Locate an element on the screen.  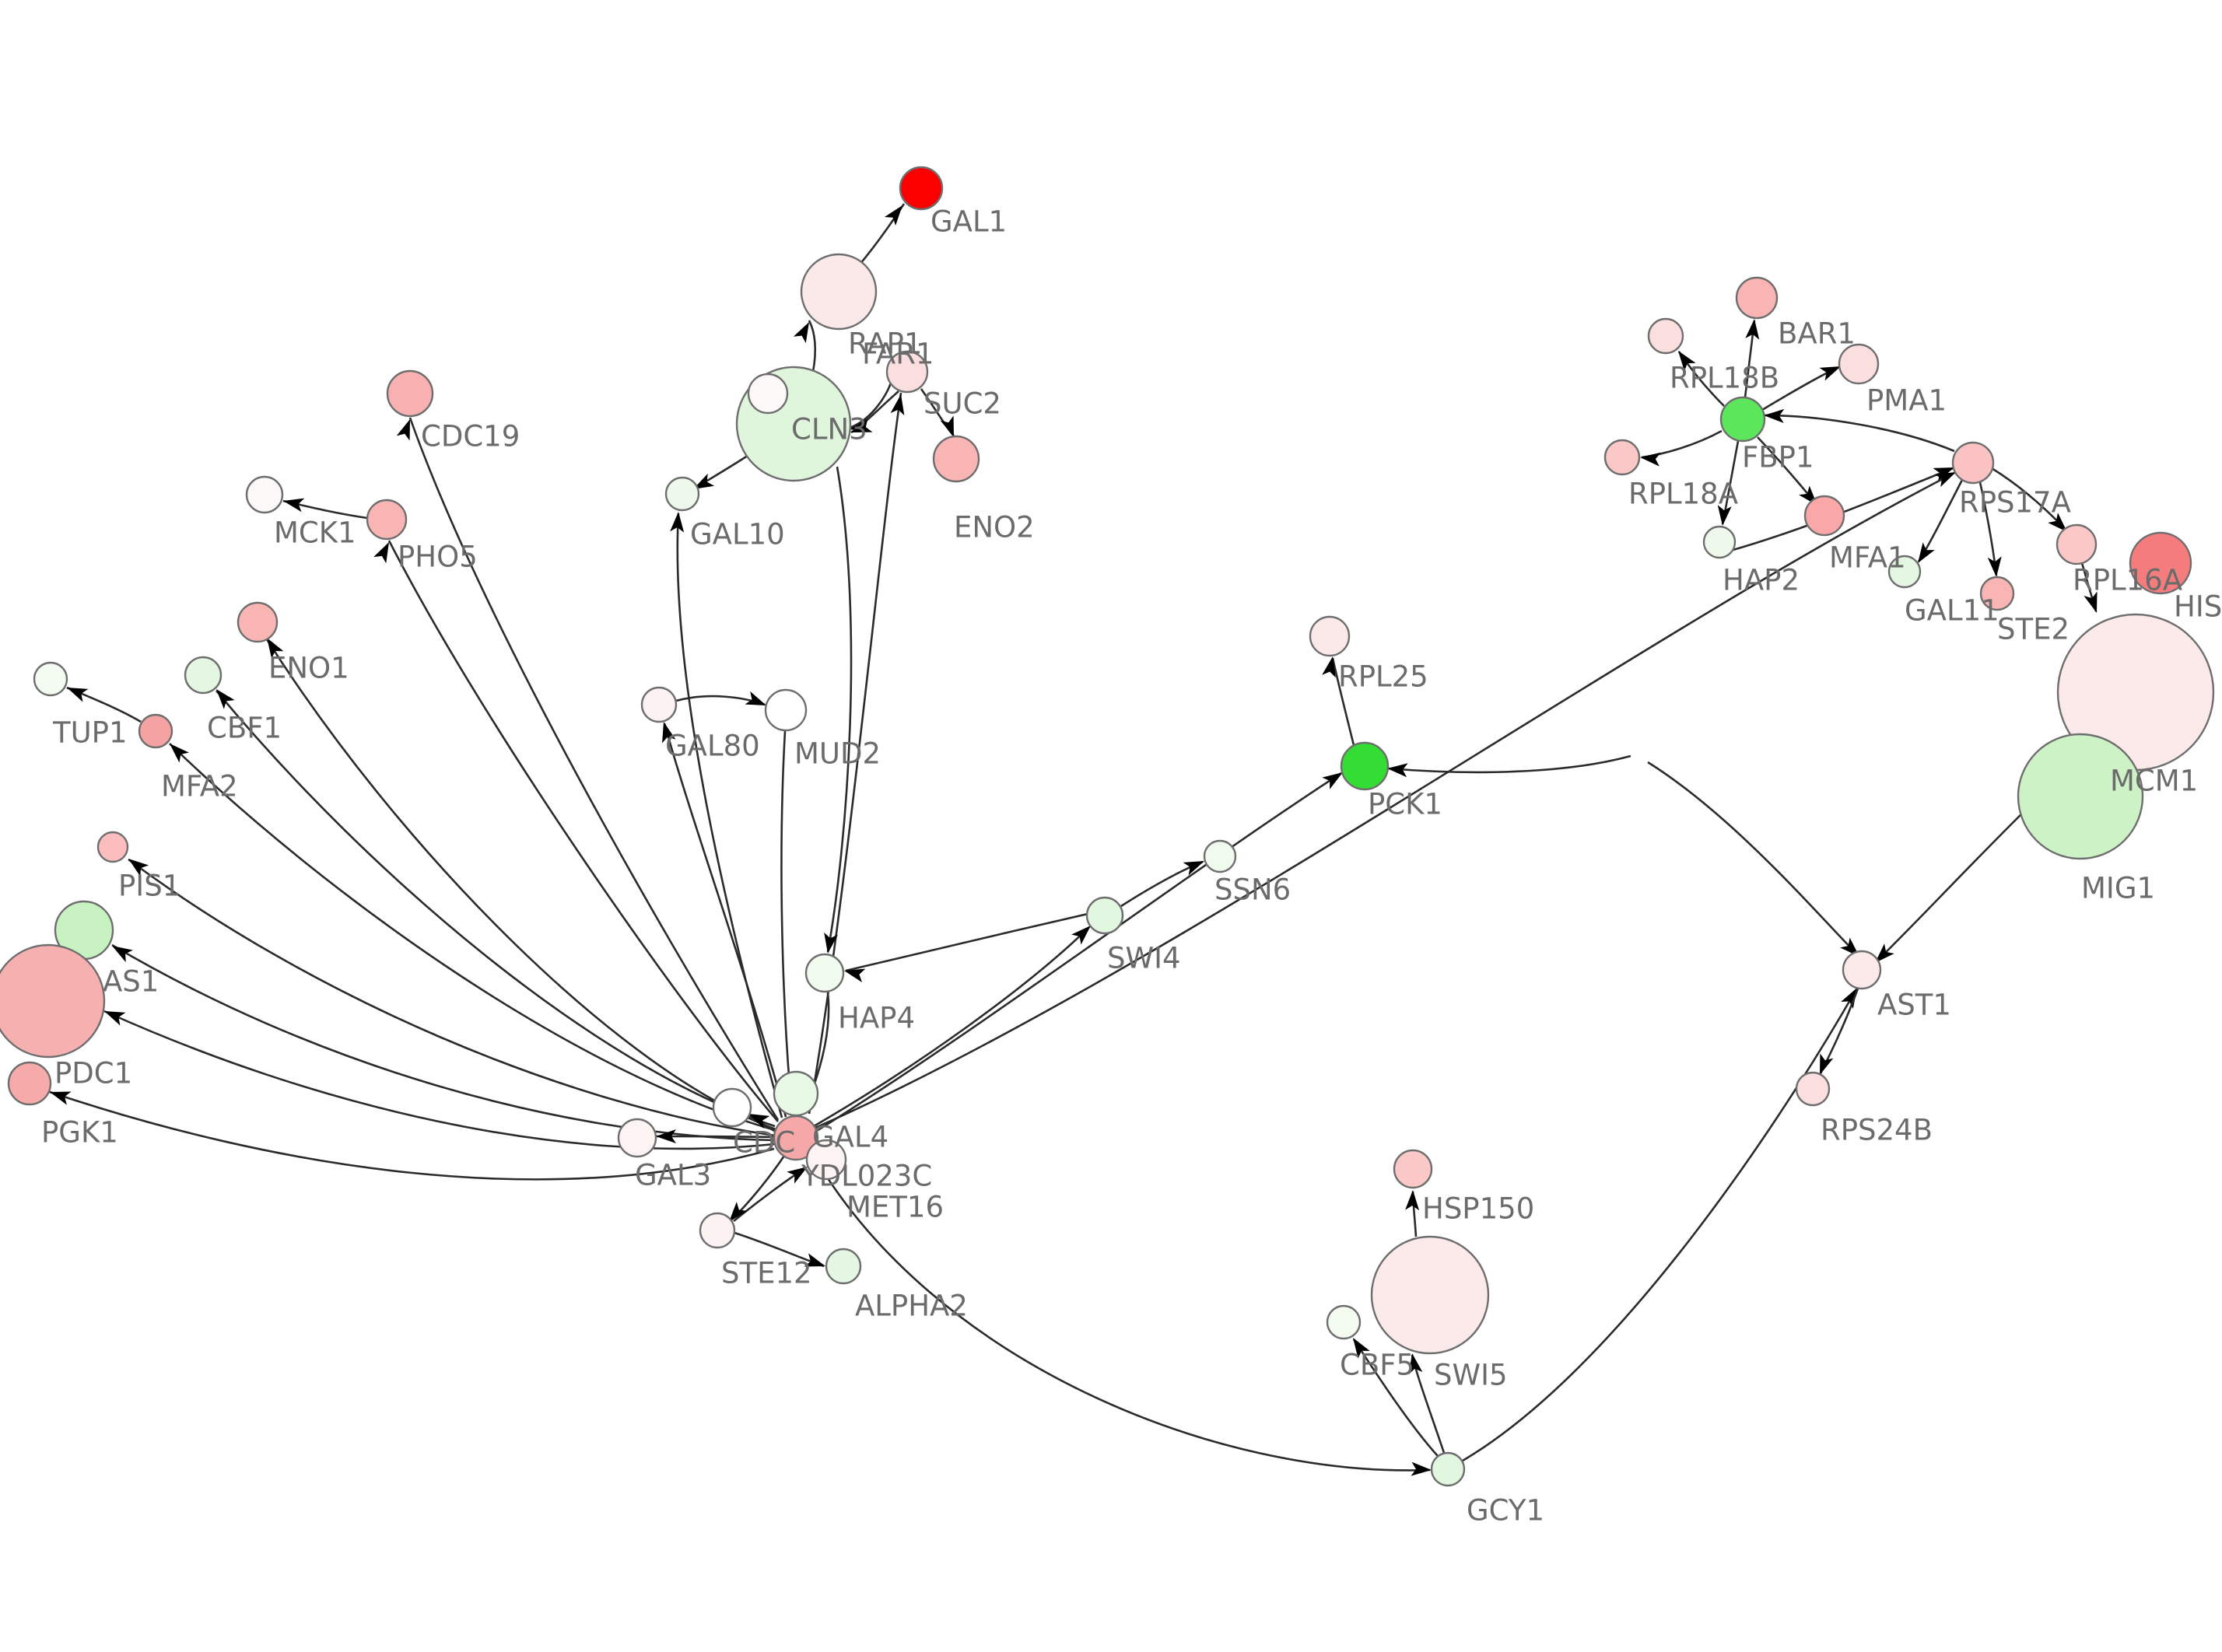
graph-node-cbf5 is located at coordinates (1344, 1322).